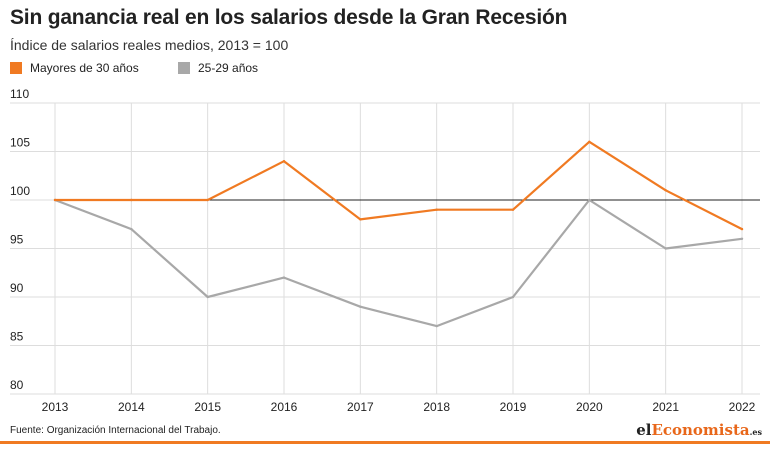 This screenshot has height=458, width=770. Describe the element at coordinates (17, 240) in the screenshot. I see `y-tick-label: 95` at that location.